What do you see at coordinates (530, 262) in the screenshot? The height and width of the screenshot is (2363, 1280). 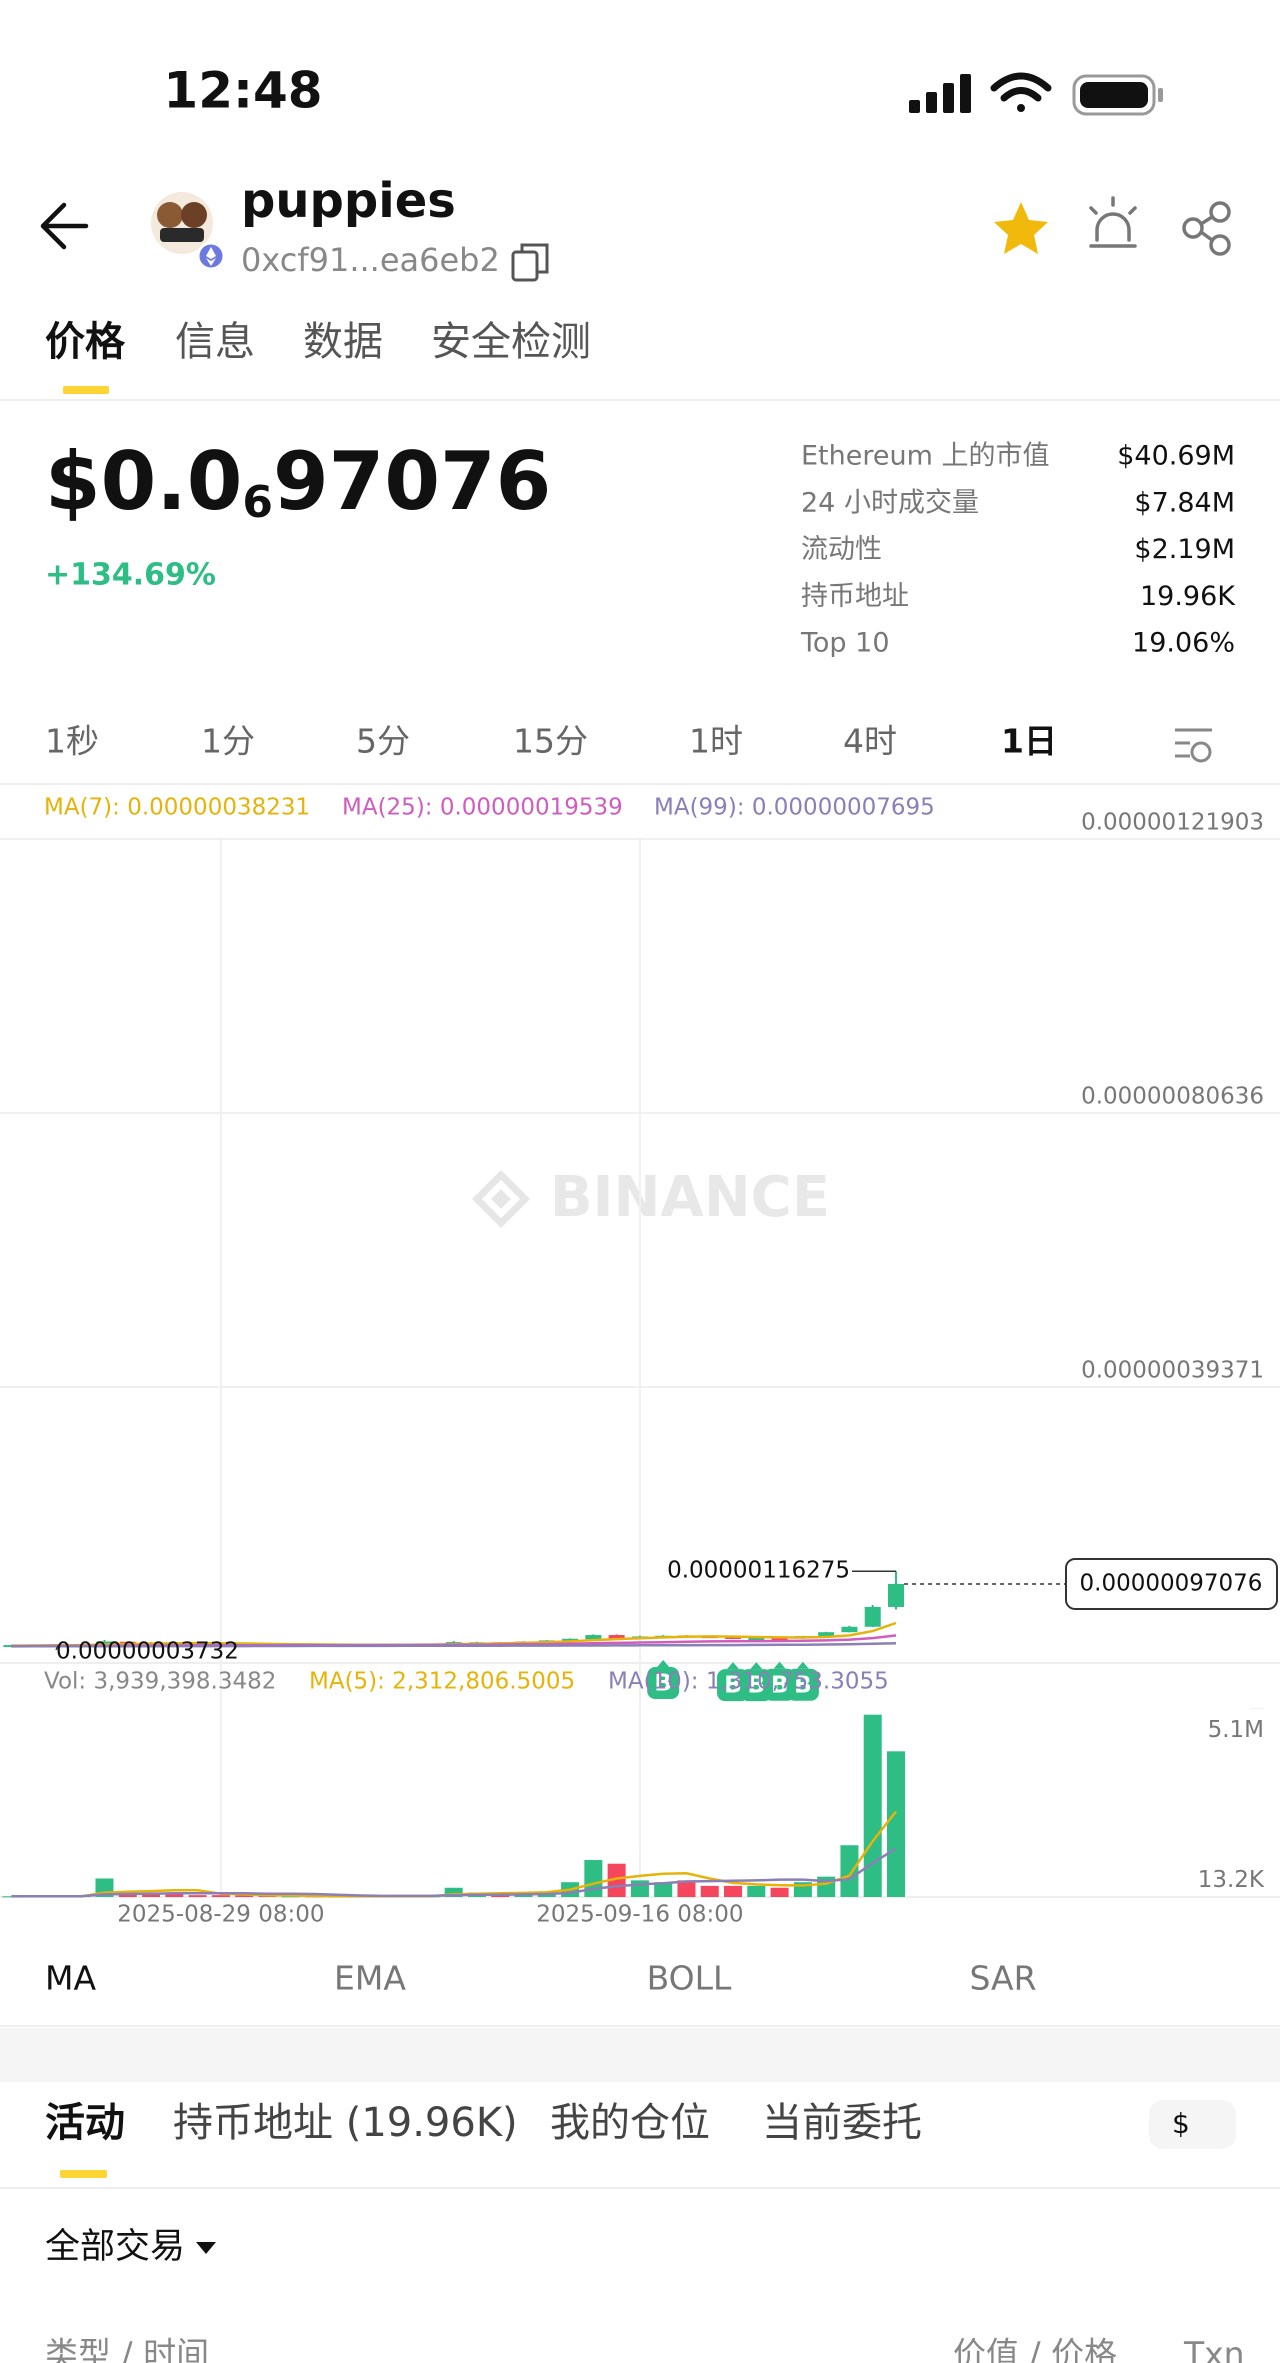 I see `copy-button` at bounding box center [530, 262].